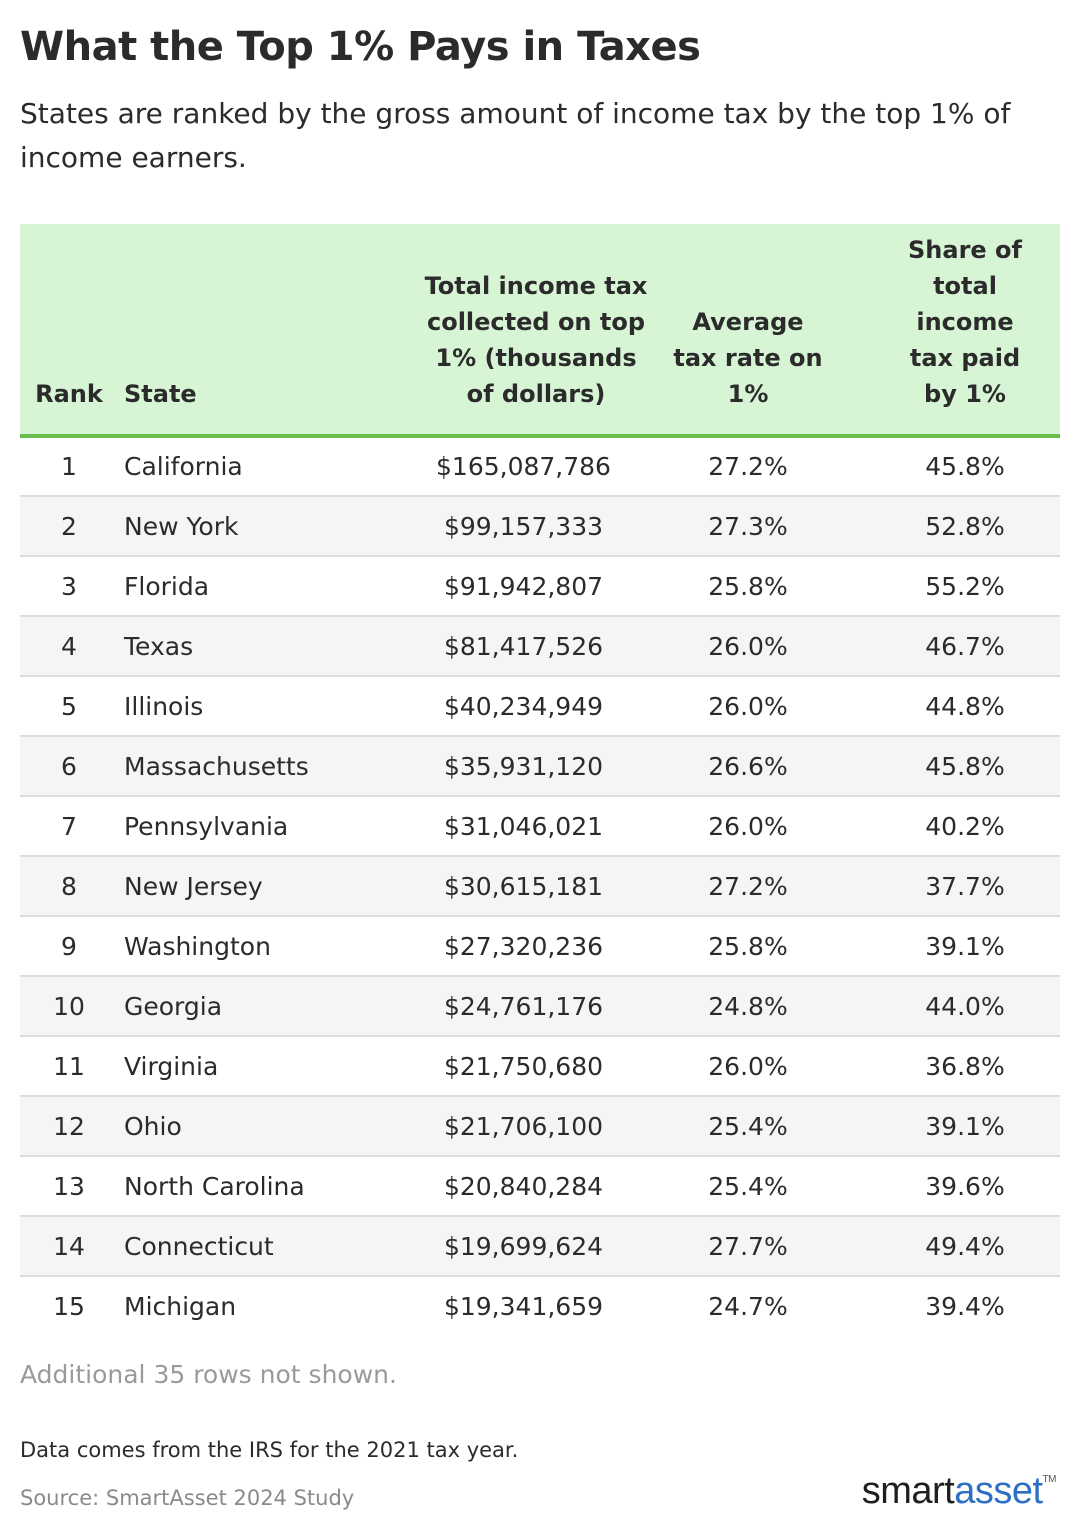  I want to click on state-cell: Michigan, so click(180, 1306).